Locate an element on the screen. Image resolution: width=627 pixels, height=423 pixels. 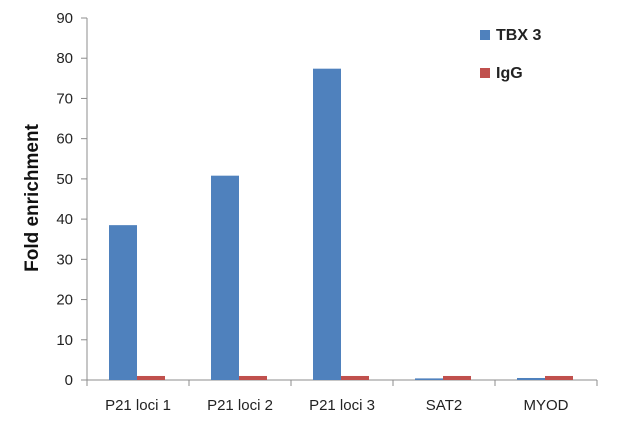
y-tick-label: 10 is located at coordinates (64, 340).